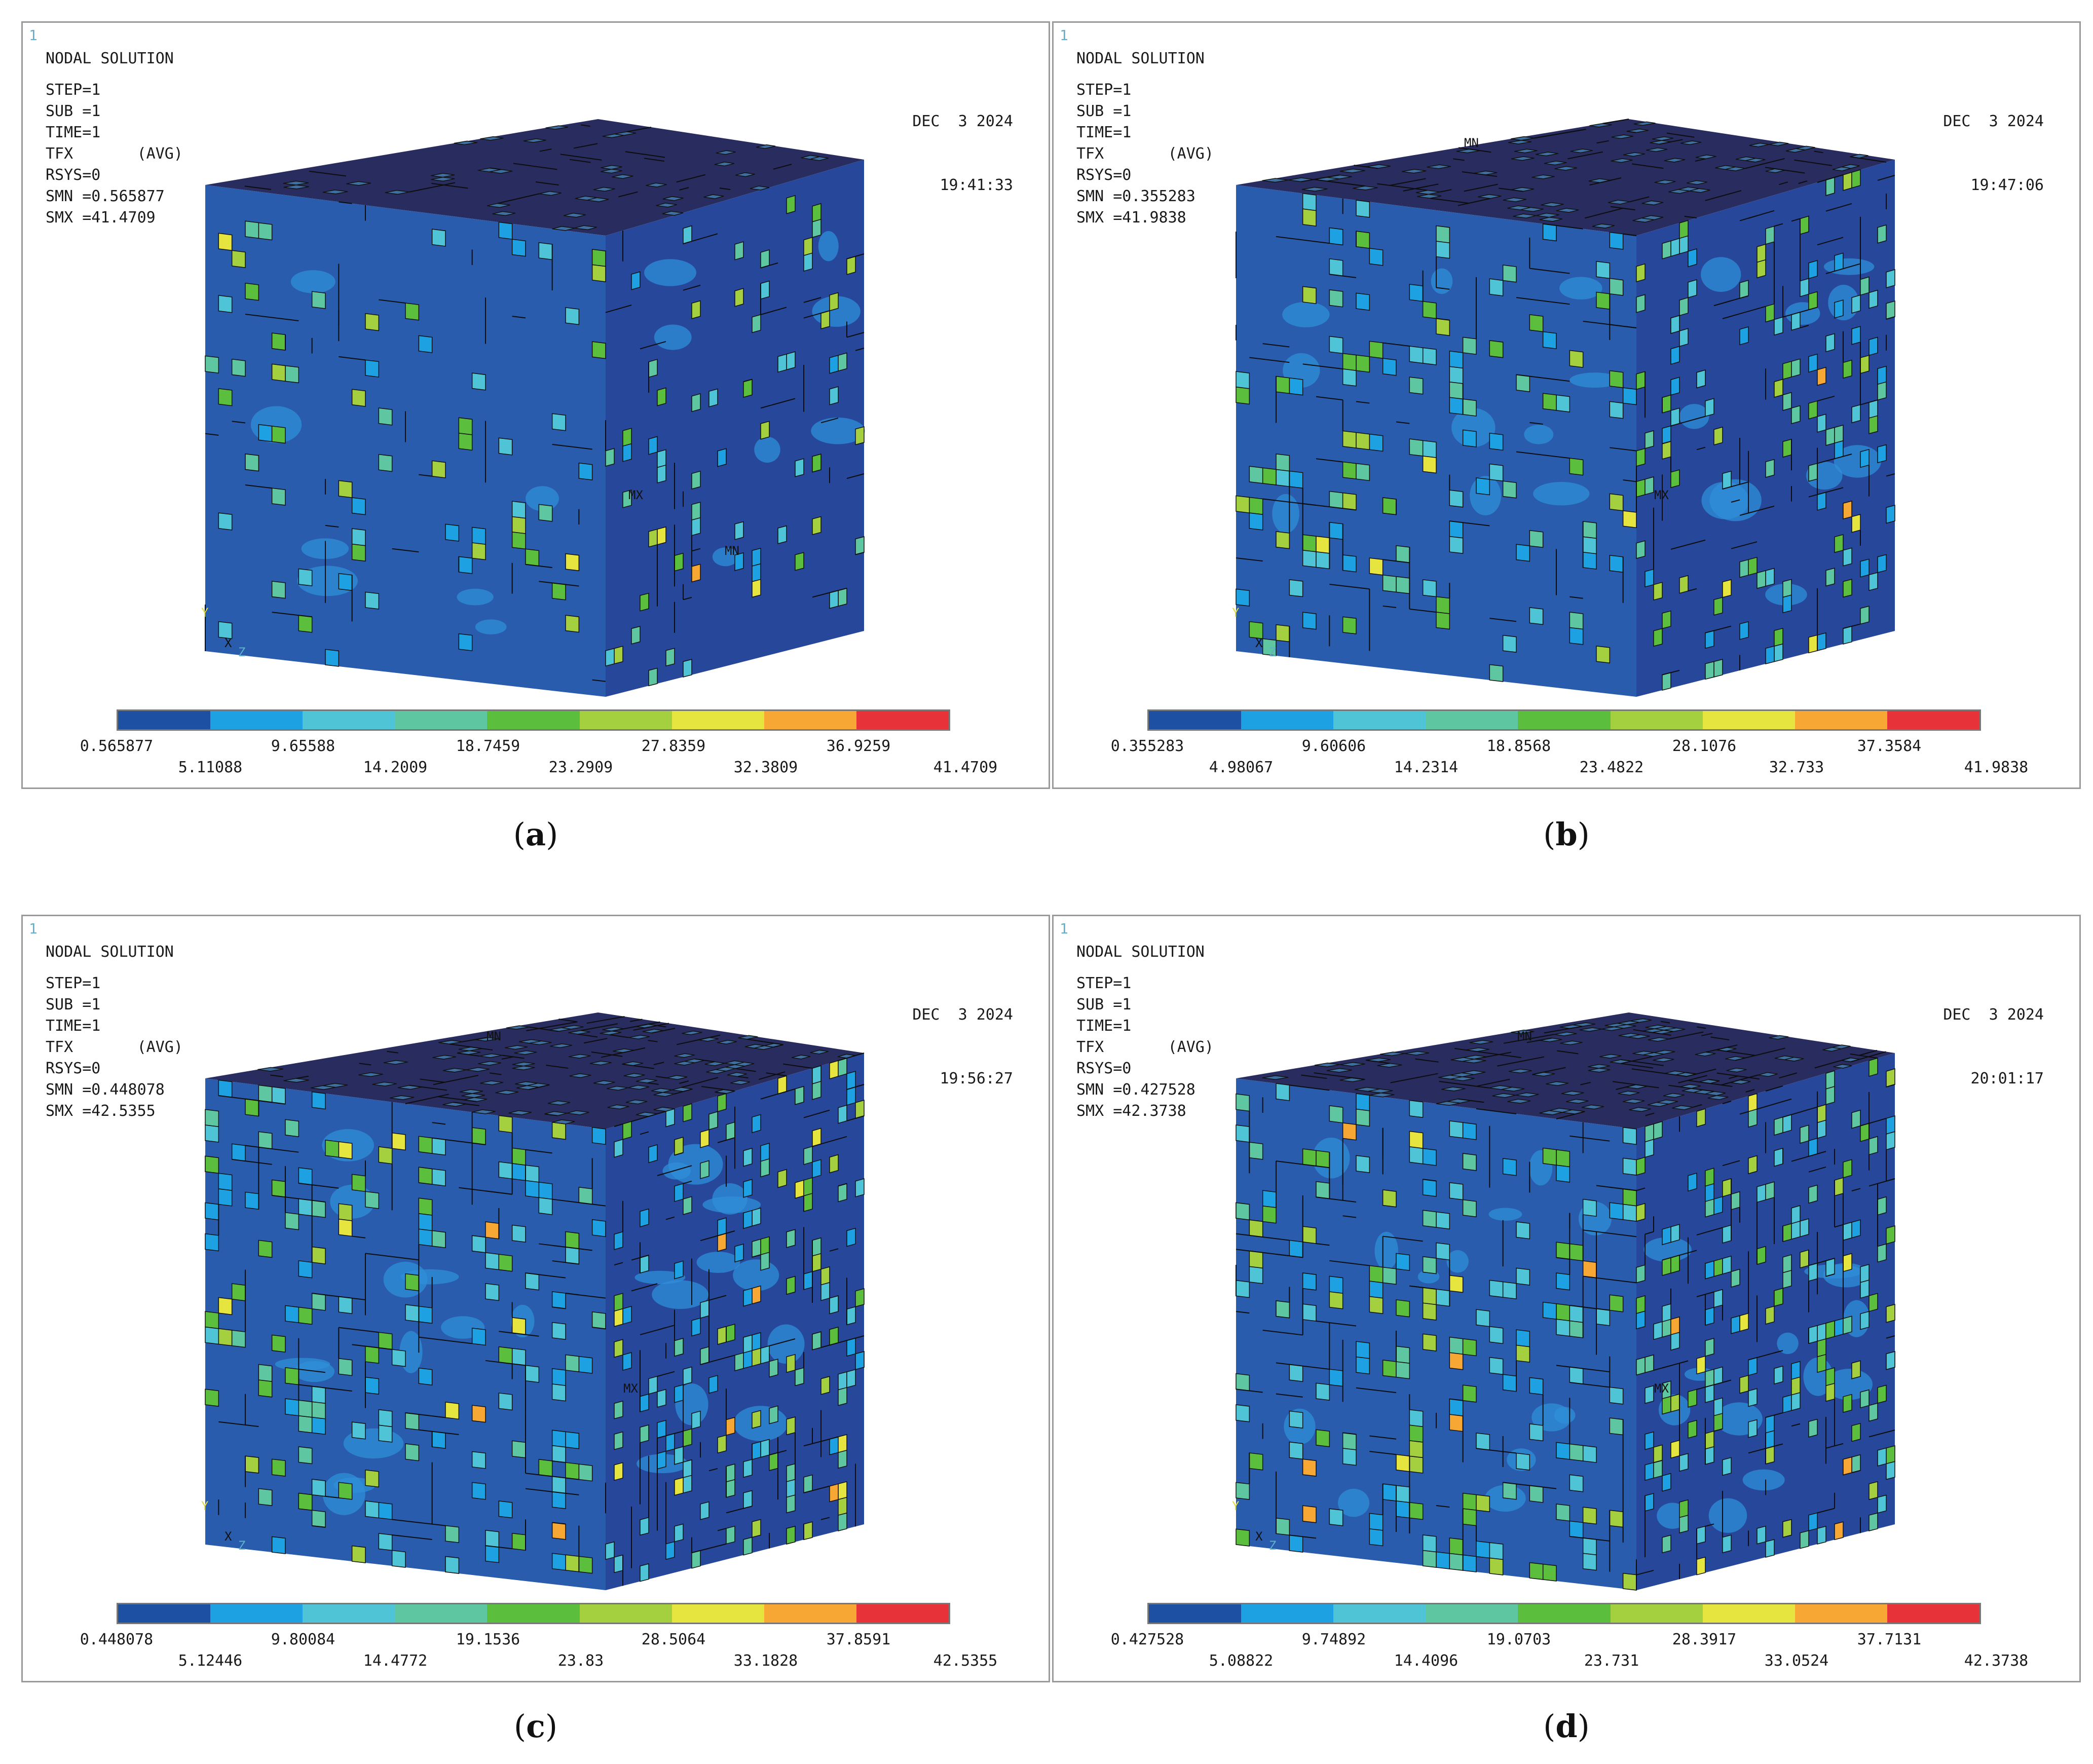 The image size is (2093, 1764). Describe the element at coordinates (535, 1726) in the screenshot. I see `caption-c: (c)` at that location.